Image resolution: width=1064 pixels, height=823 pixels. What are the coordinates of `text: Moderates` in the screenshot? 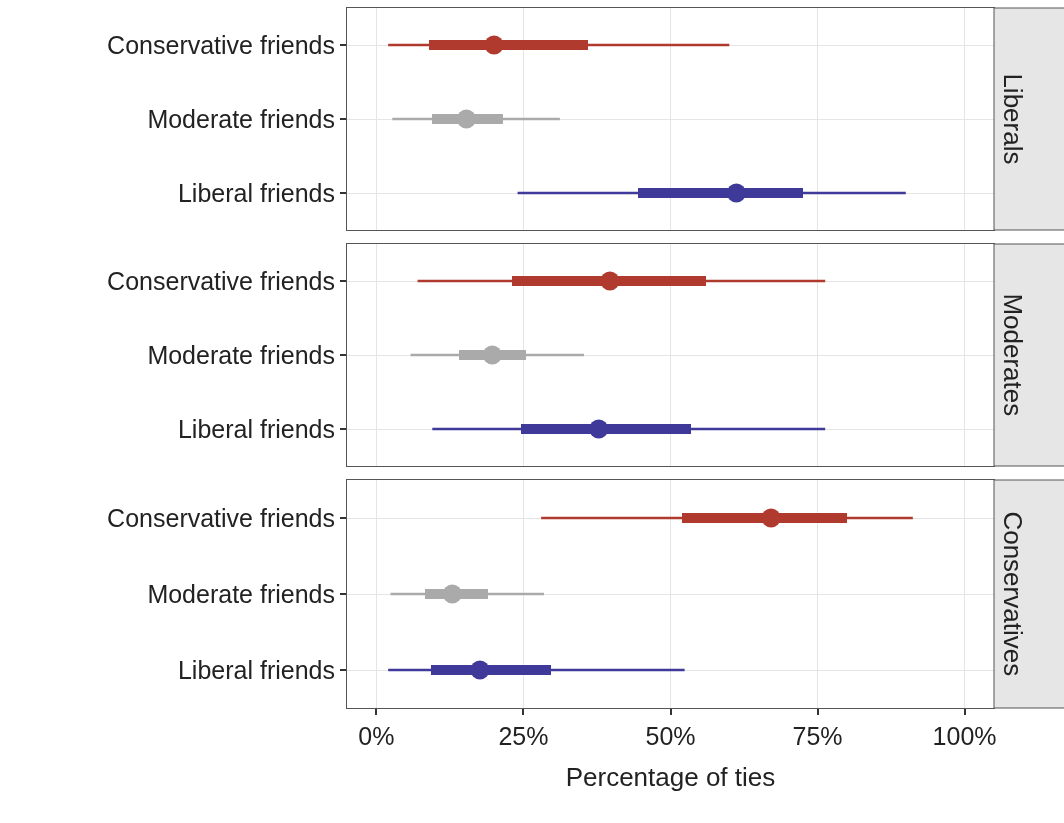 It's located at (1012, 355).